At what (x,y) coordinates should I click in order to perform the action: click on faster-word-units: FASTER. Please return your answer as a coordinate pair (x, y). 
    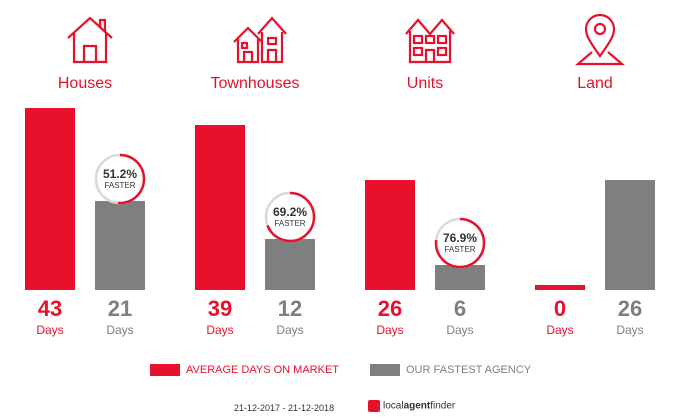
    Looking at the image, I should click on (460, 249).